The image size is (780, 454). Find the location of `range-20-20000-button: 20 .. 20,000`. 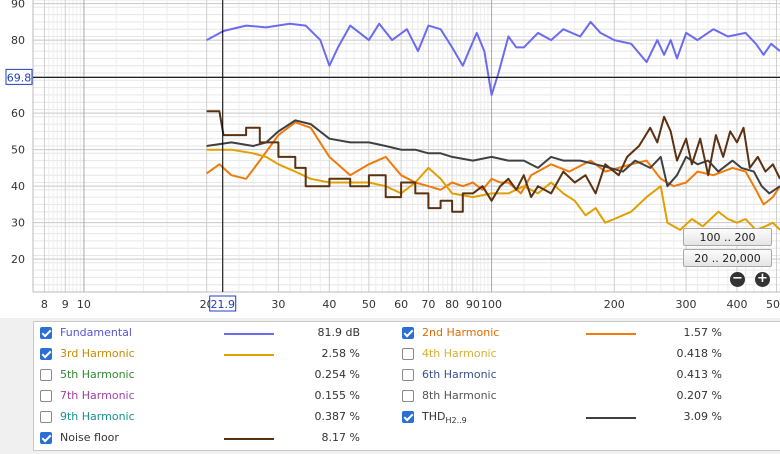

range-20-20000-button: 20 .. 20,000 is located at coordinates (727, 258).